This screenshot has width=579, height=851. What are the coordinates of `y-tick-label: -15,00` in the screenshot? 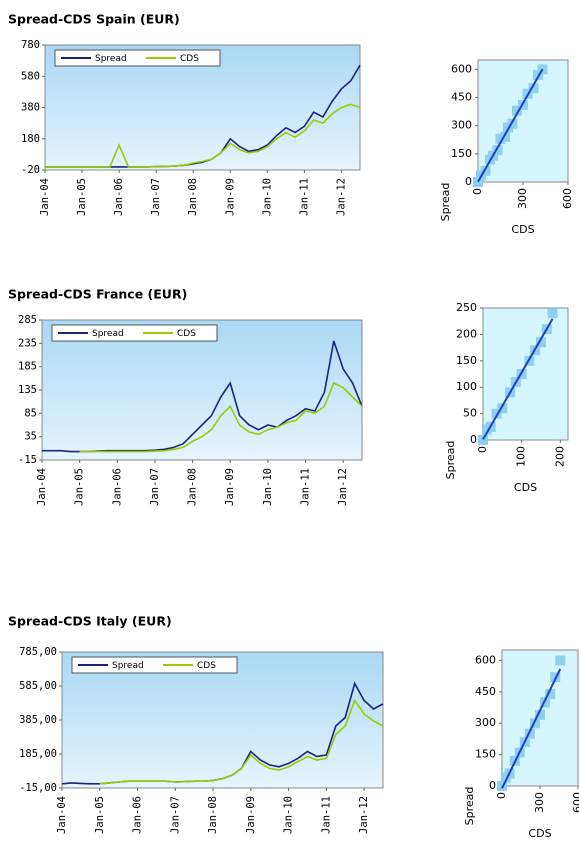 It's located at (38, 788).